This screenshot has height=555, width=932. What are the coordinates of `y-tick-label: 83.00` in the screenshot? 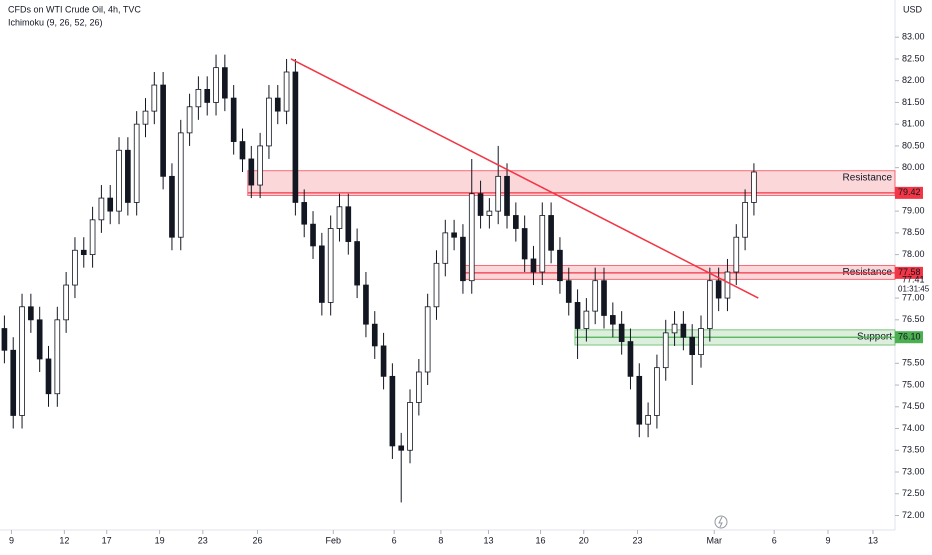 It's located at (913, 37).